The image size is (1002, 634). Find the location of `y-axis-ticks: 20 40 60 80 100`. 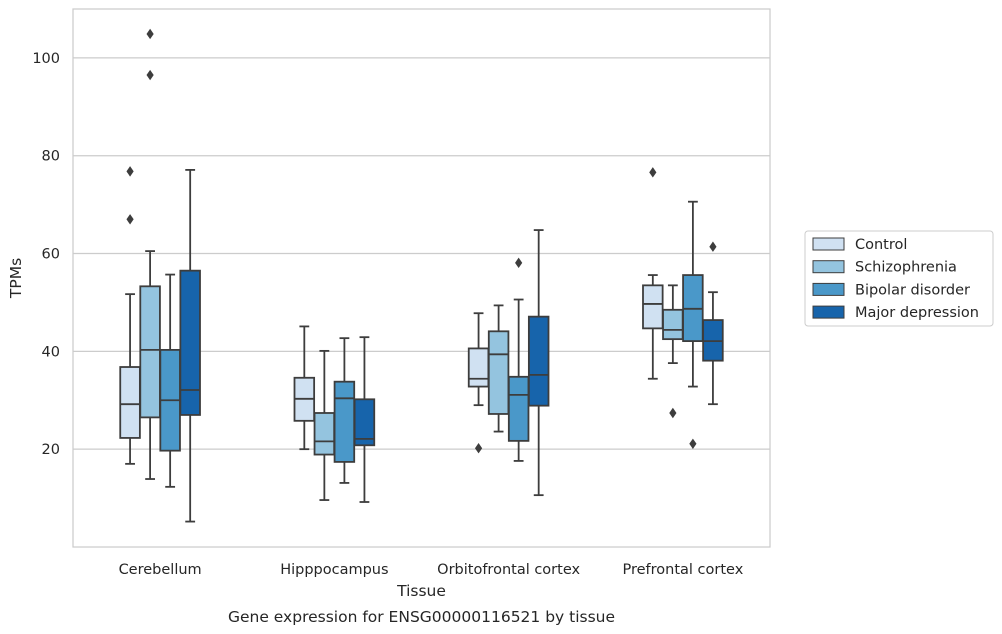

y-axis-ticks: 20 40 60 80 100 is located at coordinates (46, 254).